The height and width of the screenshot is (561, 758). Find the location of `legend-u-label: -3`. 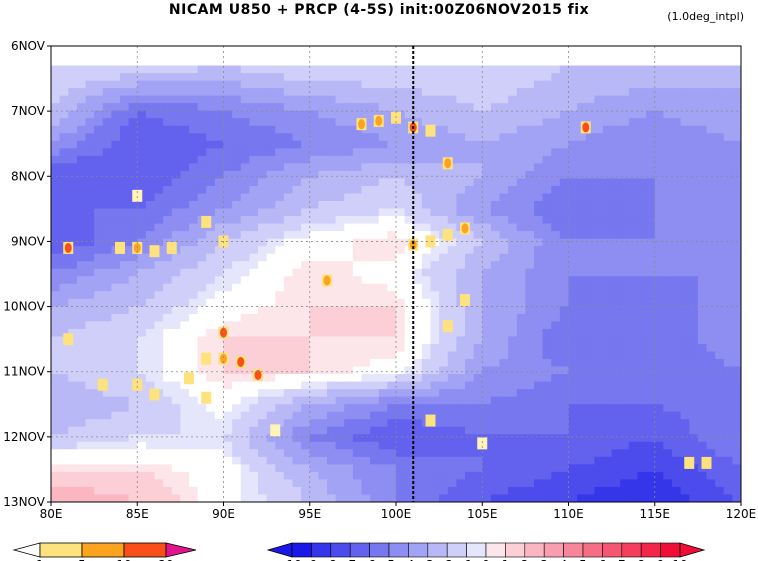

legend-u-label: -3 is located at coordinates (428, 559).